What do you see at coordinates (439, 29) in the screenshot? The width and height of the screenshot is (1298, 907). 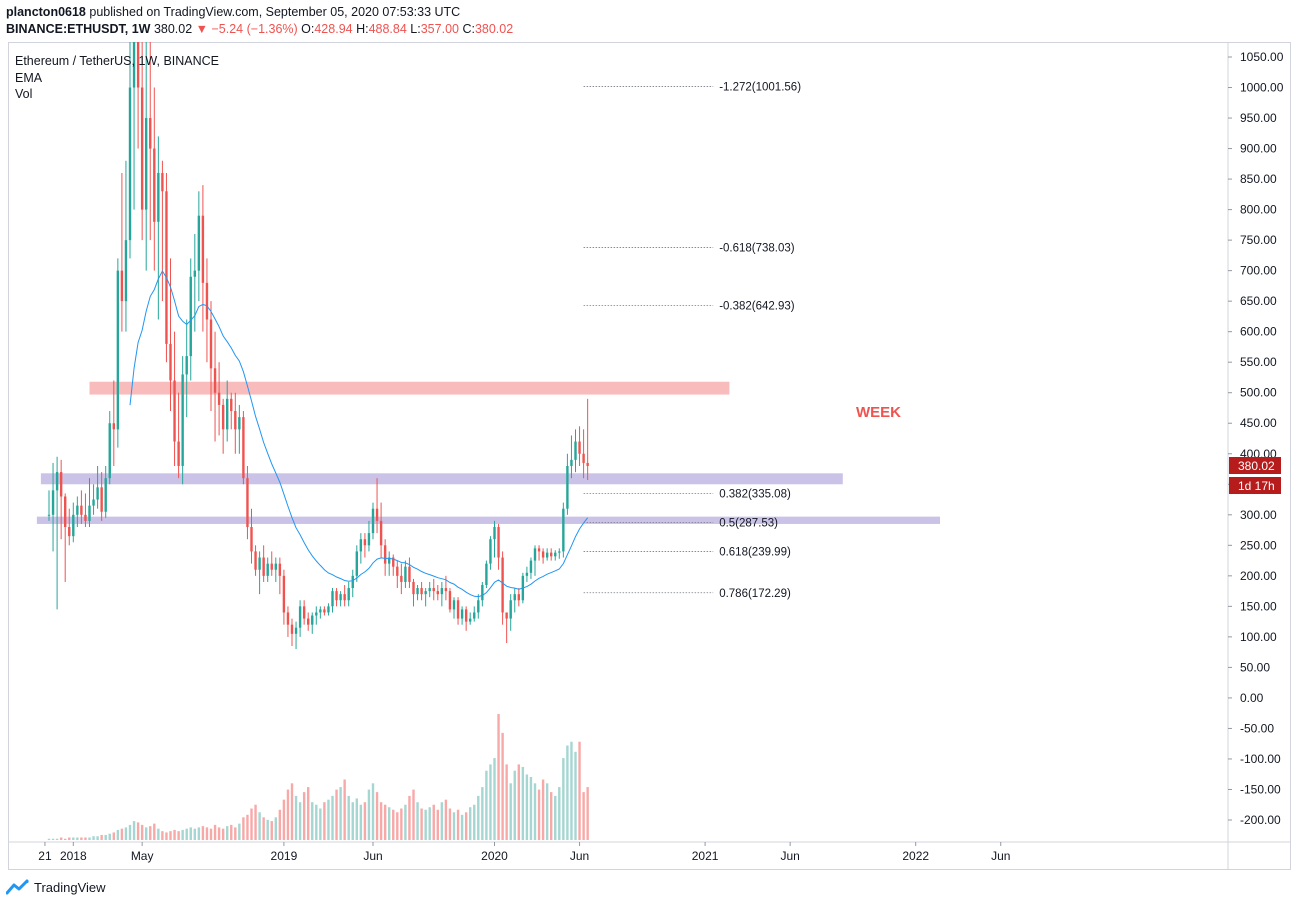 I see `low-value: 357.00` at bounding box center [439, 29].